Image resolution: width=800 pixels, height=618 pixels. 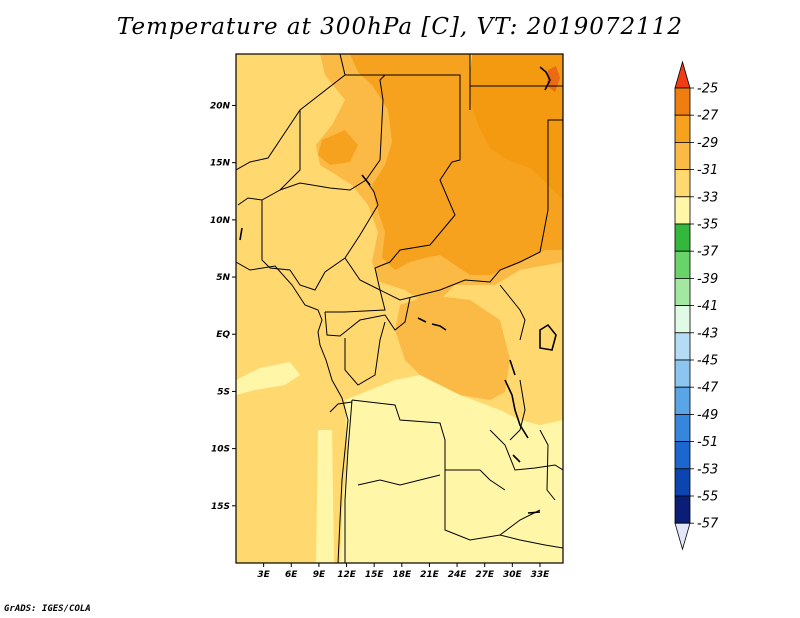 What do you see at coordinates (708, 388) in the screenshot?
I see `colorbar-label: -47` at bounding box center [708, 388].